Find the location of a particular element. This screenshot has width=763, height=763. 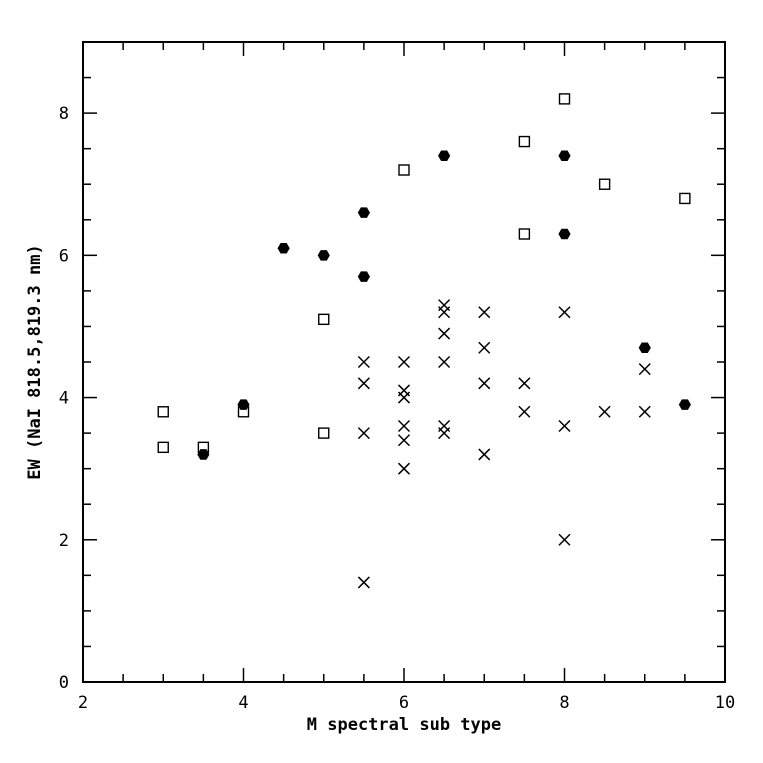

y-tick-label: 4 is located at coordinates (64, 399).